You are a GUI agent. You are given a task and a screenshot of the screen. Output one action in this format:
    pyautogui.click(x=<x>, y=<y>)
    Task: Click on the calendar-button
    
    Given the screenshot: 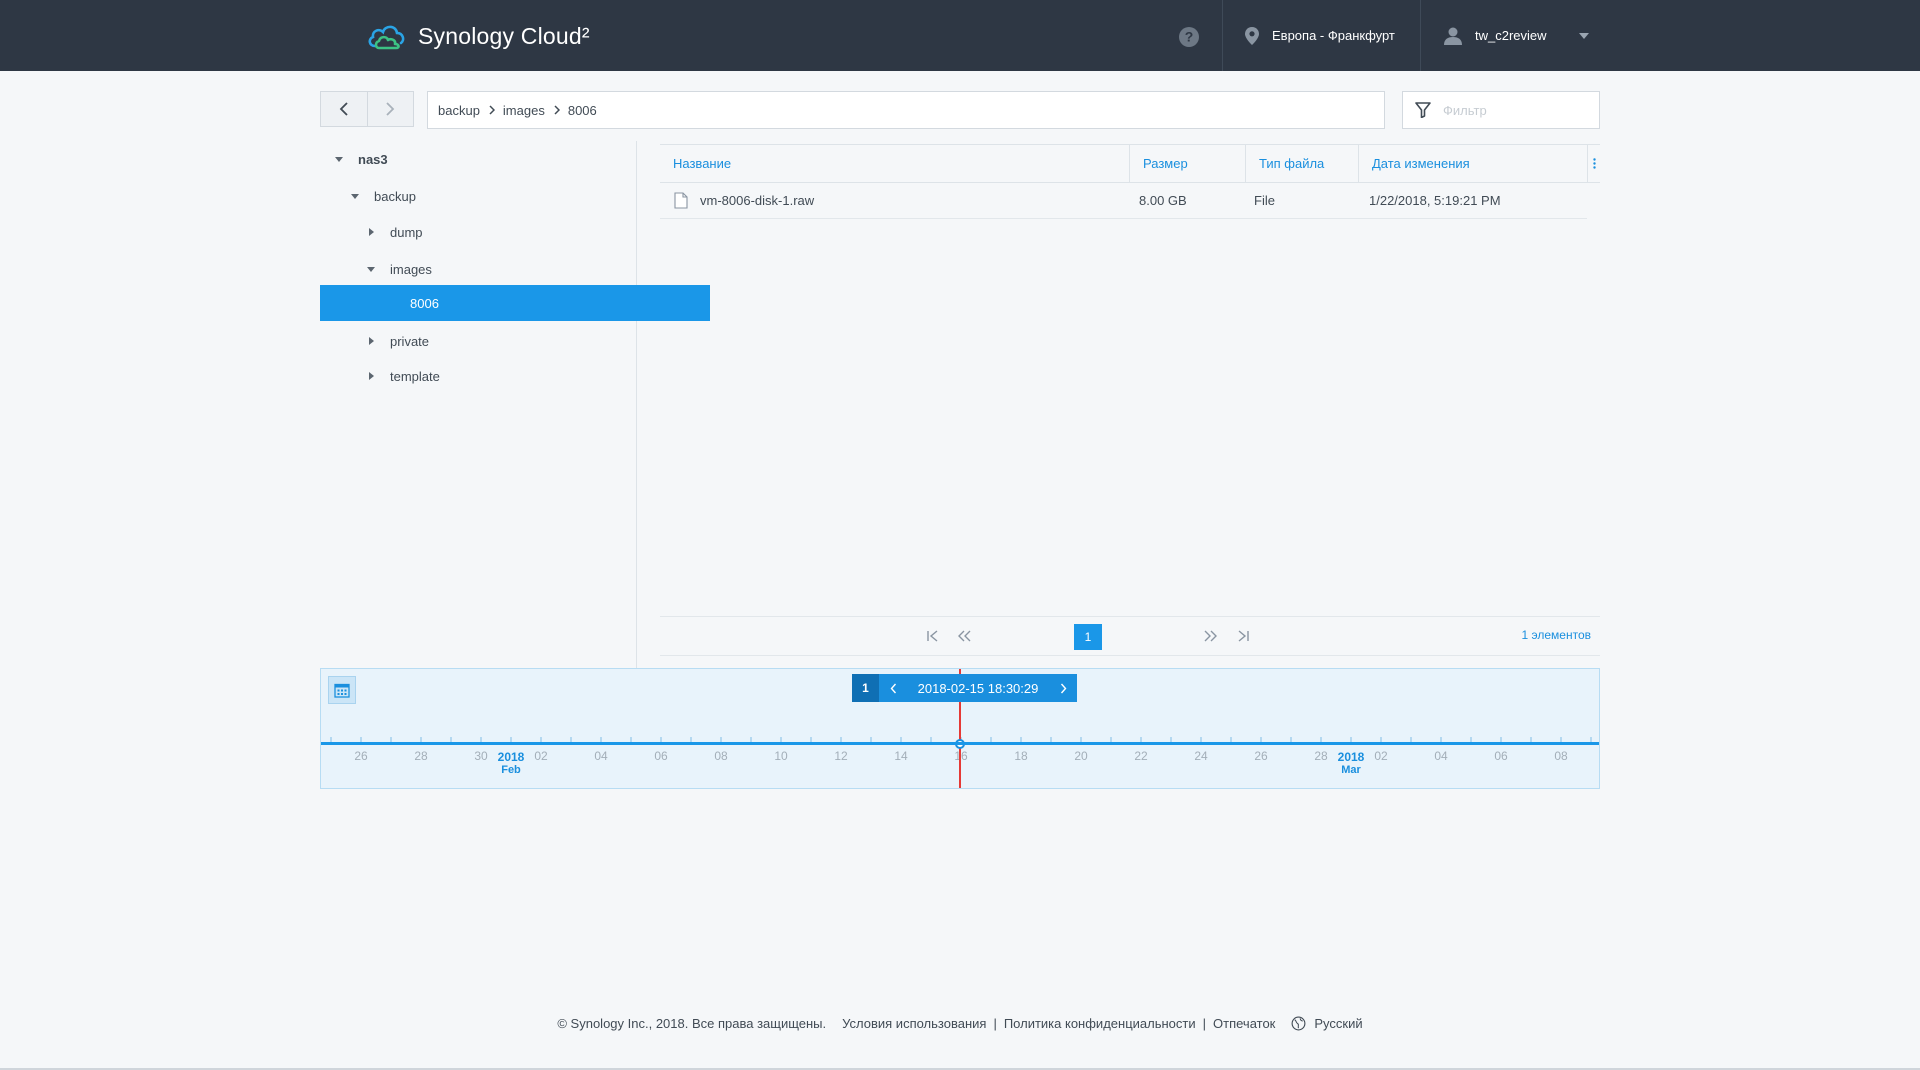 What is the action you would take?
    pyautogui.click(x=342, y=690)
    